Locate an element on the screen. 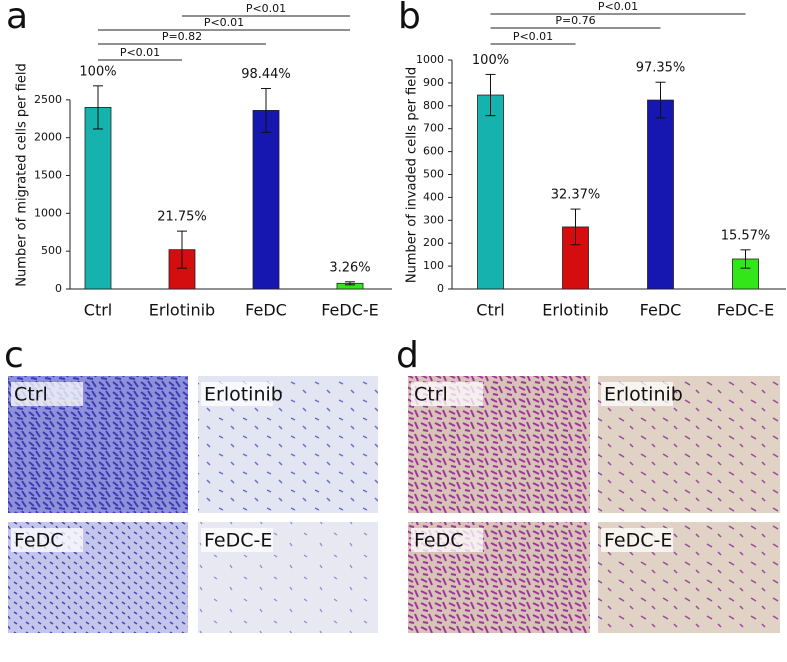 The width and height of the screenshot is (787, 662). y-tick-label: 600 is located at coordinates (433, 151).